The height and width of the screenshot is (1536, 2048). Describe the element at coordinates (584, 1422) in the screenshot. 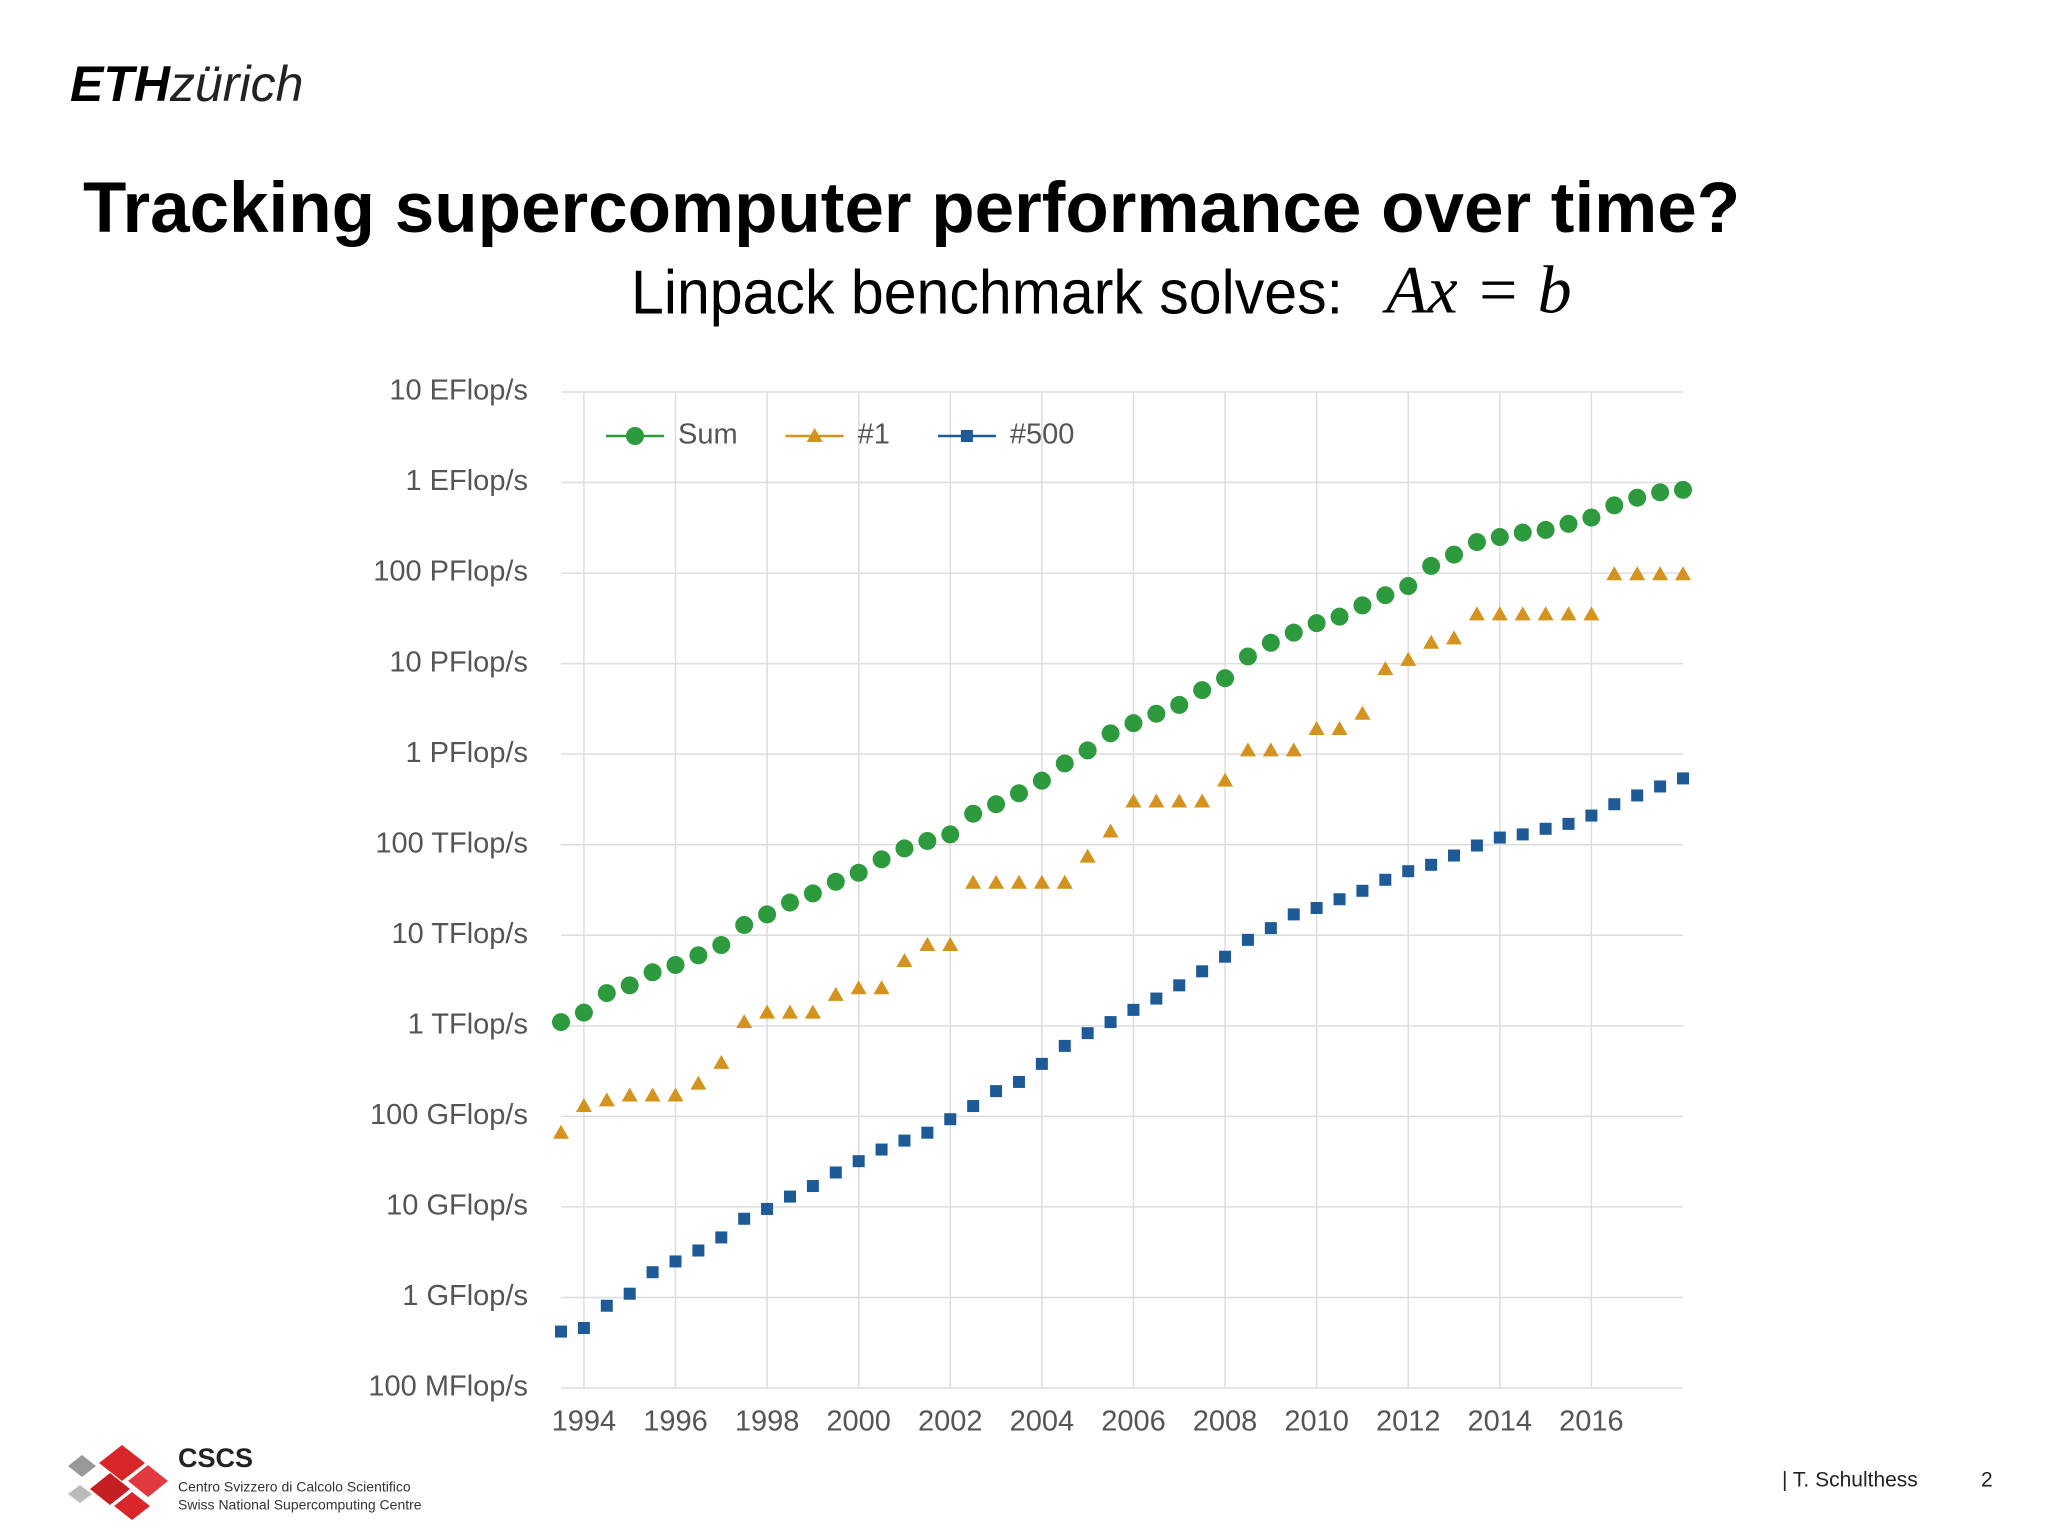

I see `x-tick-label: 1994` at that location.